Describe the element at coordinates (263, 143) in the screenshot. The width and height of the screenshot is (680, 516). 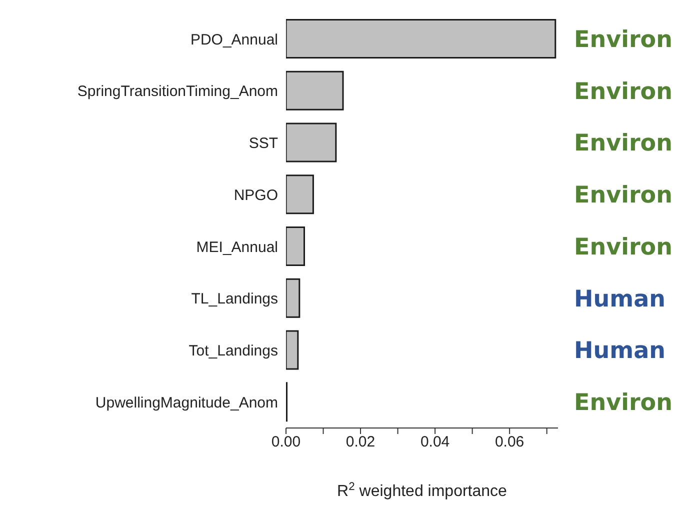
I see `y-tick-label: SST` at that location.